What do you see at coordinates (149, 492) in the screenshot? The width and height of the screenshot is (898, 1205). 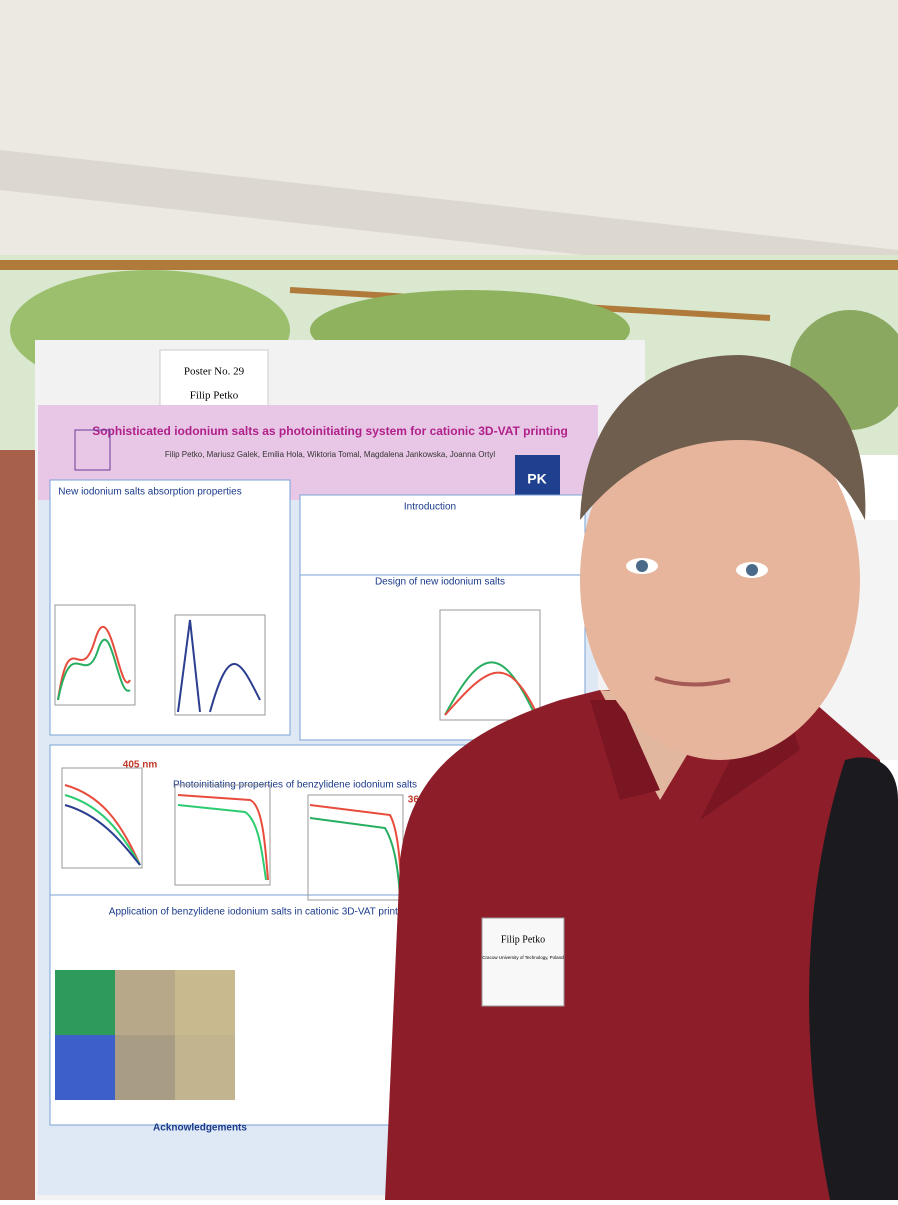 I see `section-title: New iodonium salts absorption properties` at bounding box center [149, 492].